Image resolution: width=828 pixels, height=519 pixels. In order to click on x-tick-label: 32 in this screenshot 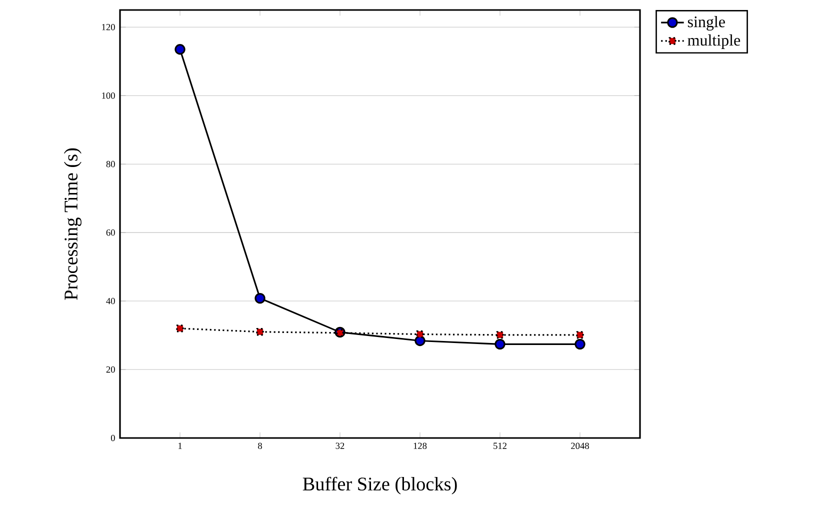, I will do `click(340, 445)`.